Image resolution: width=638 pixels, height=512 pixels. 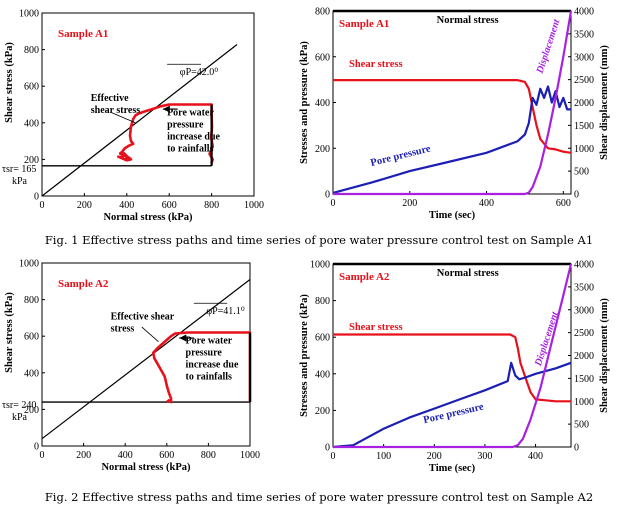 What do you see at coordinates (115, 110) in the screenshot?
I see `effective-stress-label: shear stress` at bounding box center [115, 110].